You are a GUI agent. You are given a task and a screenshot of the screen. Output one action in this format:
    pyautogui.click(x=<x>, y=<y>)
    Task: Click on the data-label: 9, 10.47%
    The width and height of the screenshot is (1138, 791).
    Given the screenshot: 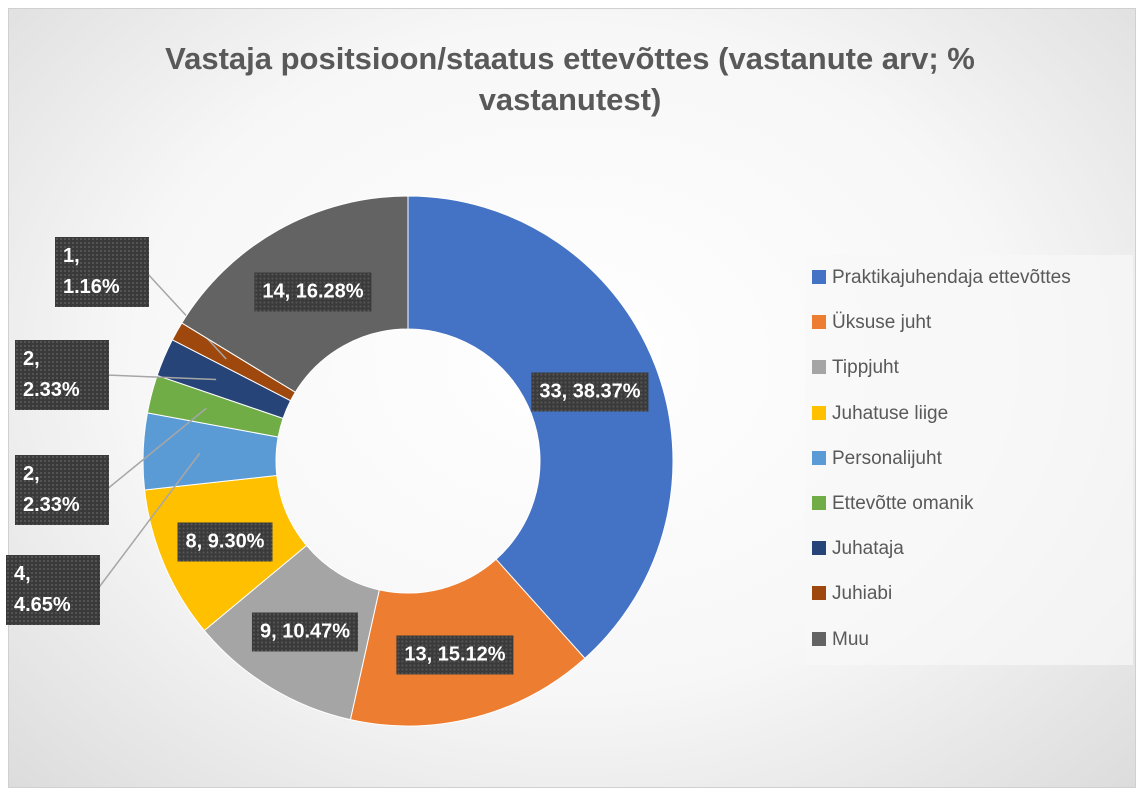 What is the action you would take?
    pyautogui.click(x=305, y=632)
    